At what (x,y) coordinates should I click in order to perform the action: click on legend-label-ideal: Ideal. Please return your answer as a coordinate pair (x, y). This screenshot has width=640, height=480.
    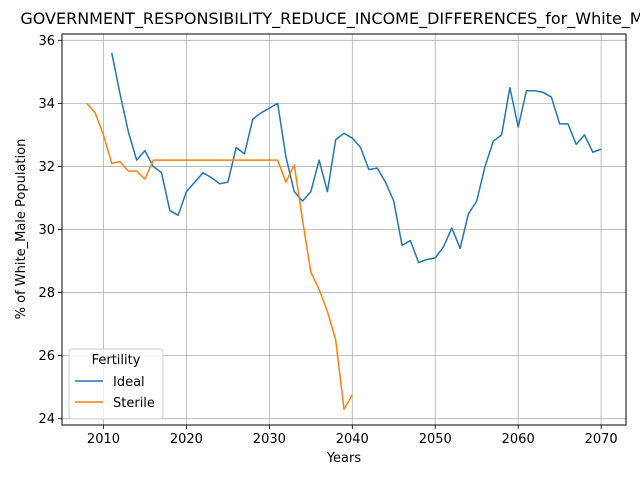
    Looking at the image, I should click on (129, 382).